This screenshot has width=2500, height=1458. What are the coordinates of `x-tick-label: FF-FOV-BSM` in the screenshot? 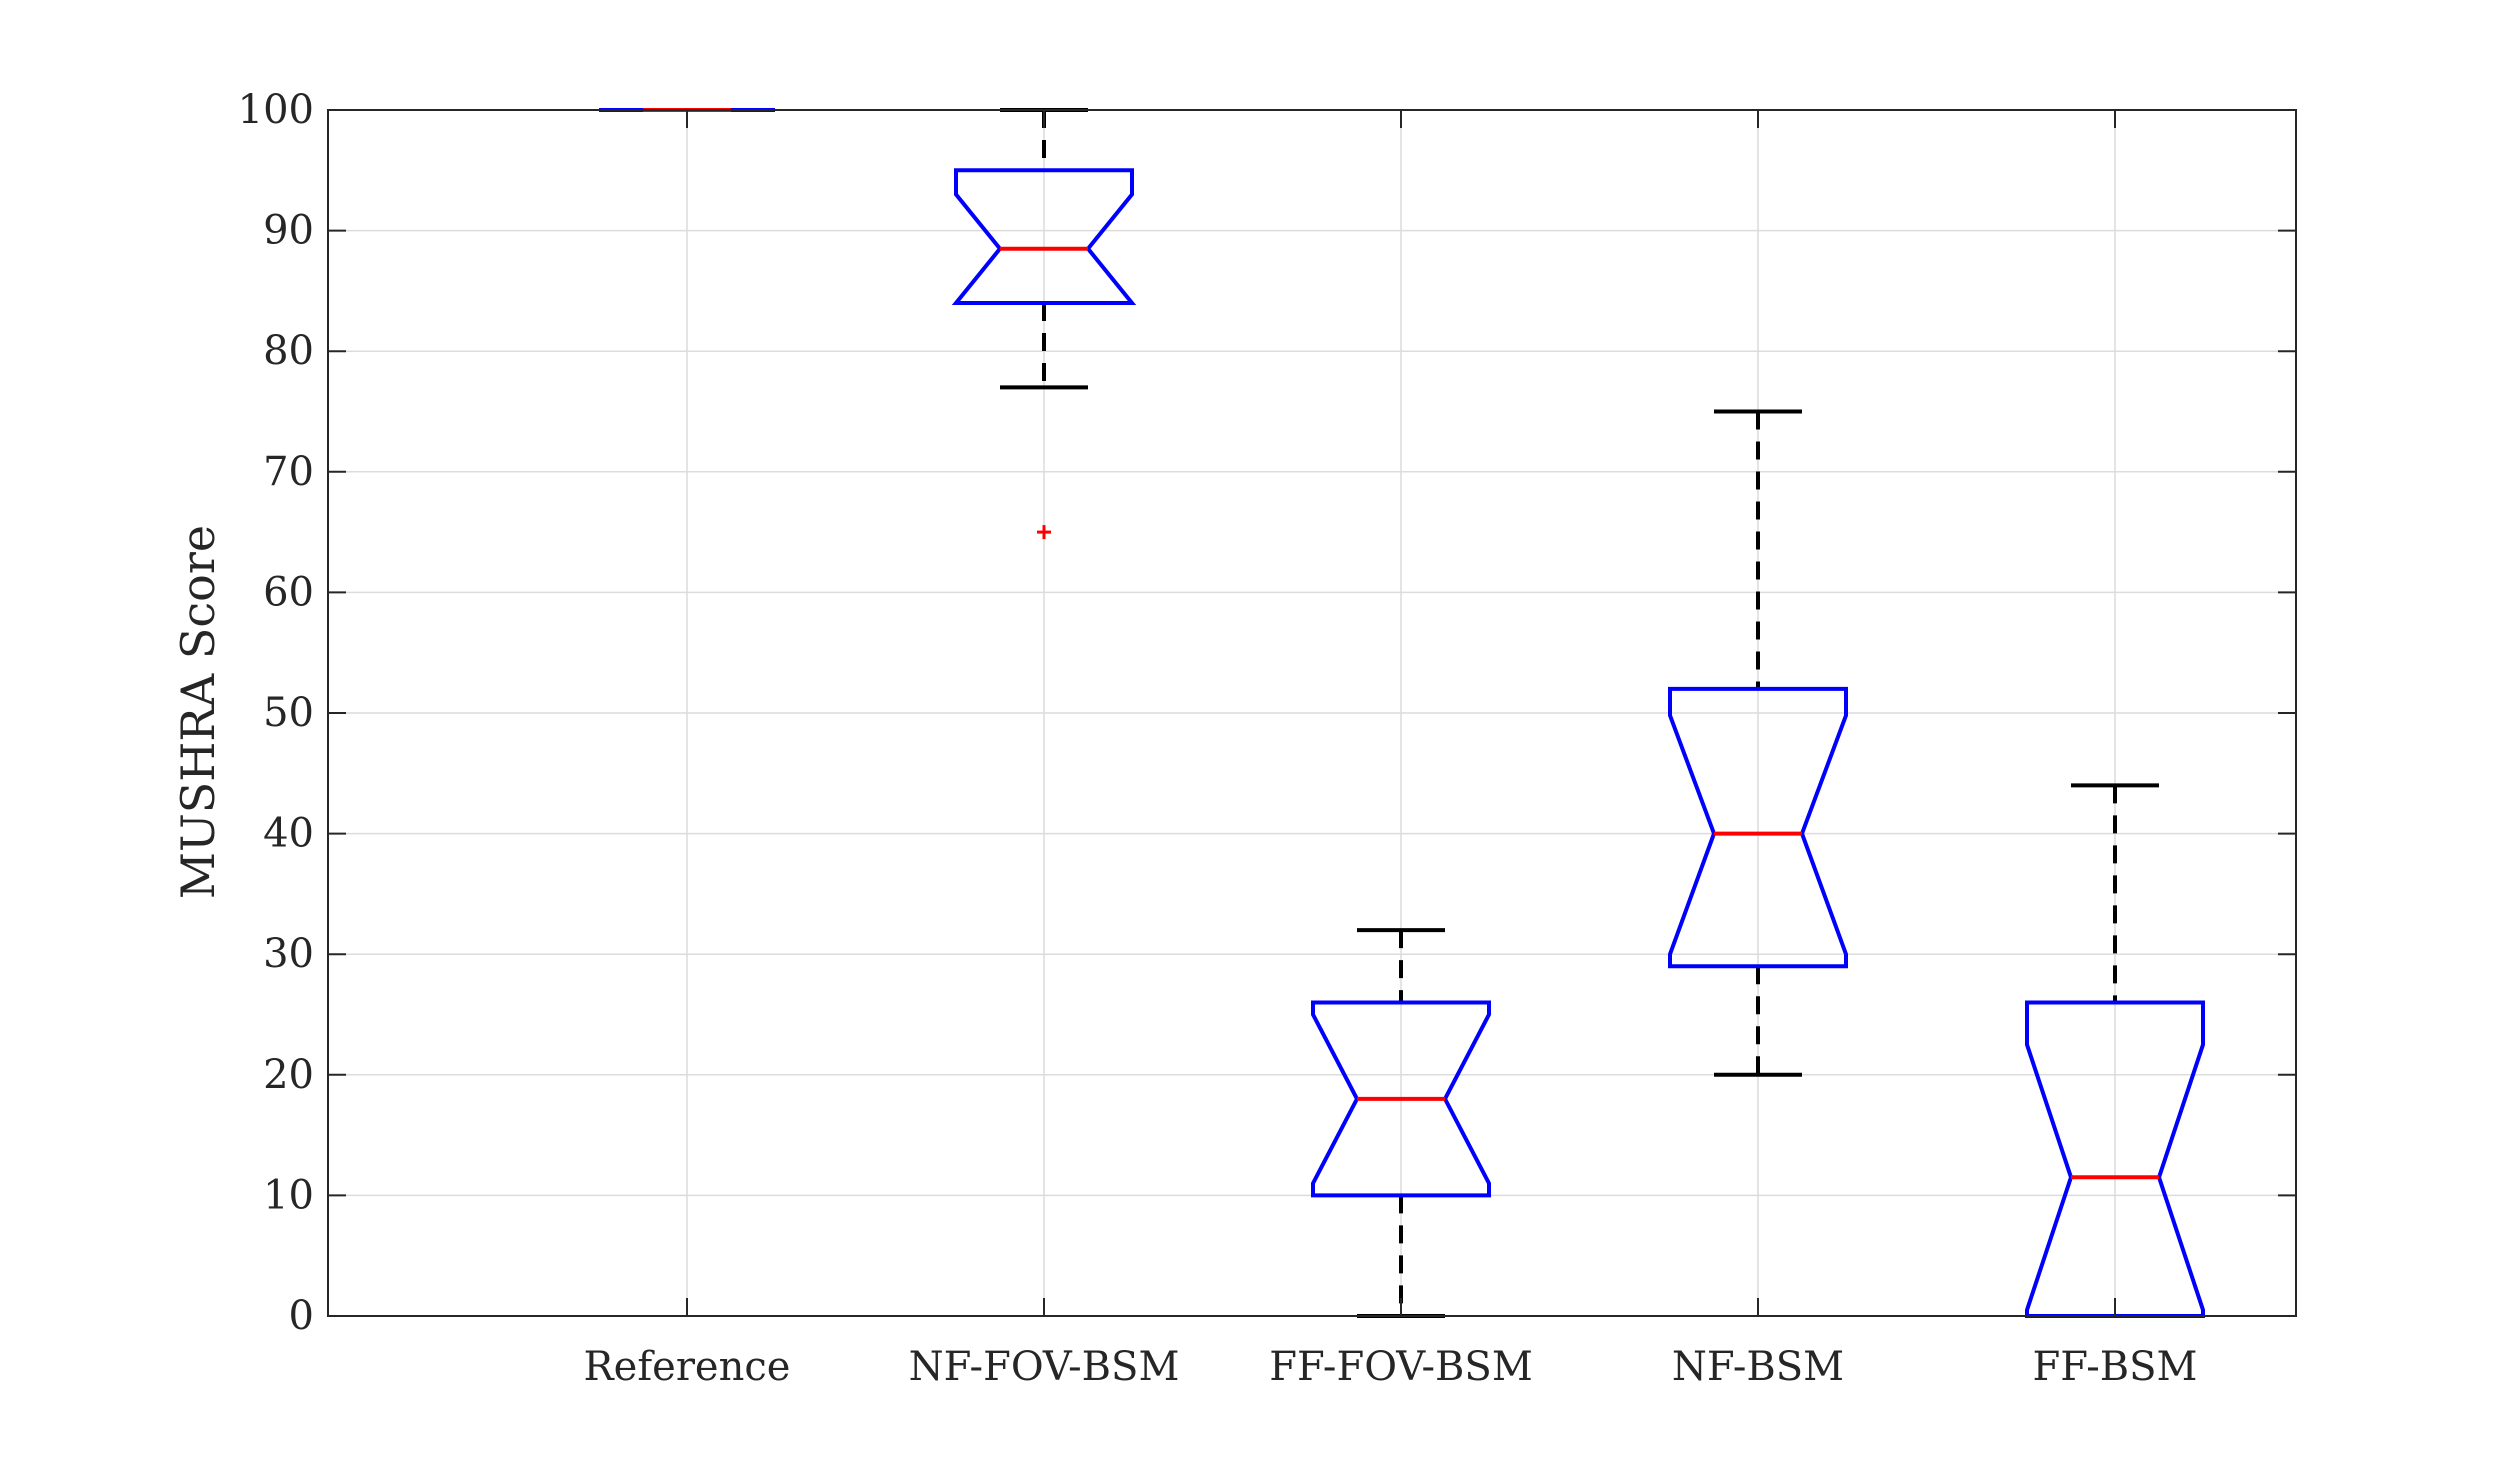 It's located at (1401, 1367).